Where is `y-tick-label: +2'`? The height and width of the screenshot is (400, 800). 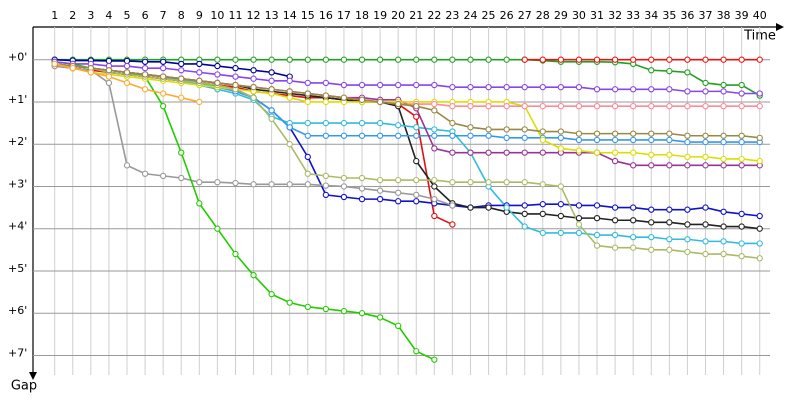 y-tick-label: +2' is located at coordinates (17, 141).